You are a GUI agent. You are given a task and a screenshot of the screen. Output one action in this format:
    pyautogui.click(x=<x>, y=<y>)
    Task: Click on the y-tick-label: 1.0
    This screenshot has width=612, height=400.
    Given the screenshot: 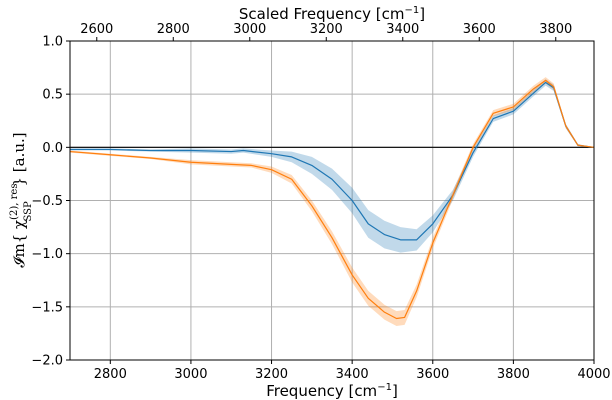 What is the action you would take?
    pyautogui.click(x=52, y=42)
    